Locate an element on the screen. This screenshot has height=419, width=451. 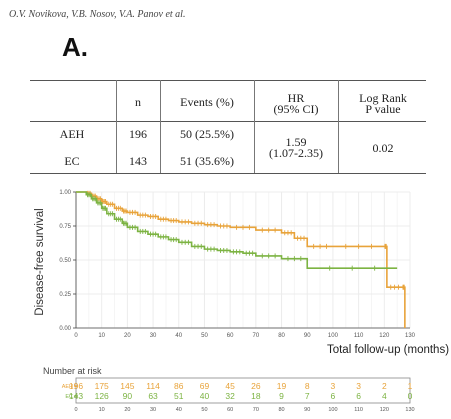
x-tick-label: 0 is located at coordinates (76, 336).